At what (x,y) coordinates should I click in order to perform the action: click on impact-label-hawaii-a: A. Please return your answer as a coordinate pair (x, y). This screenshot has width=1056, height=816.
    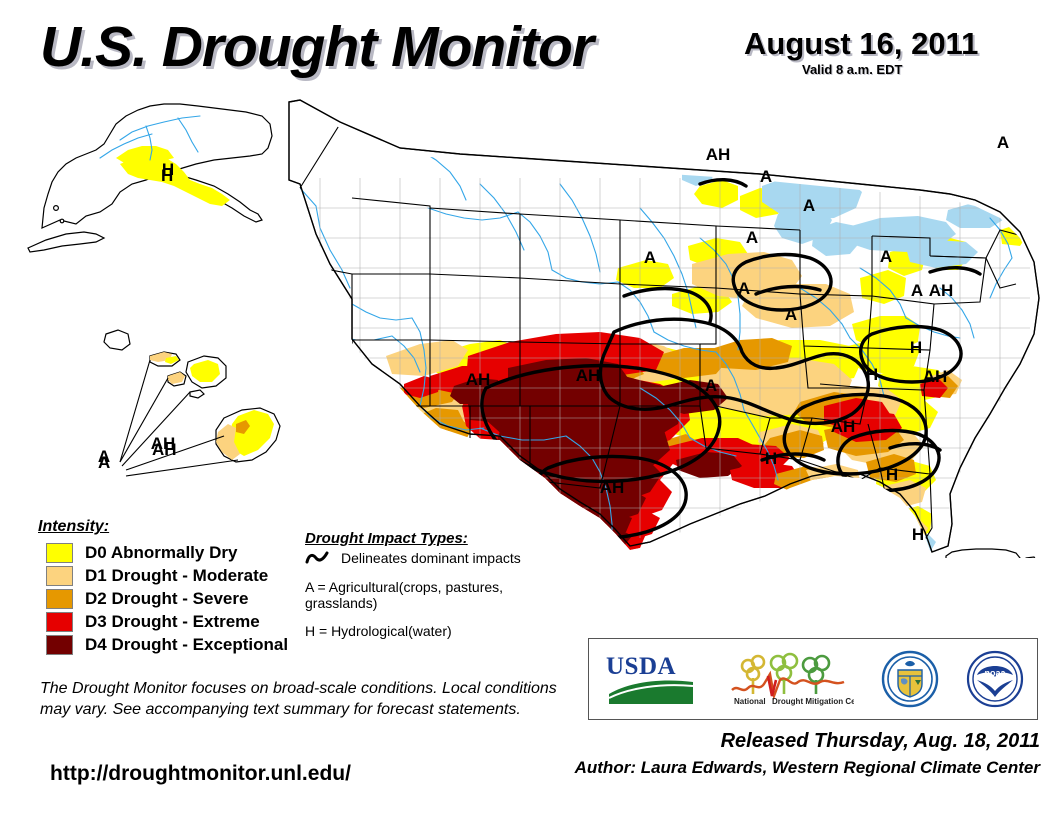
    Looking at the image, I should click on (104, 462).